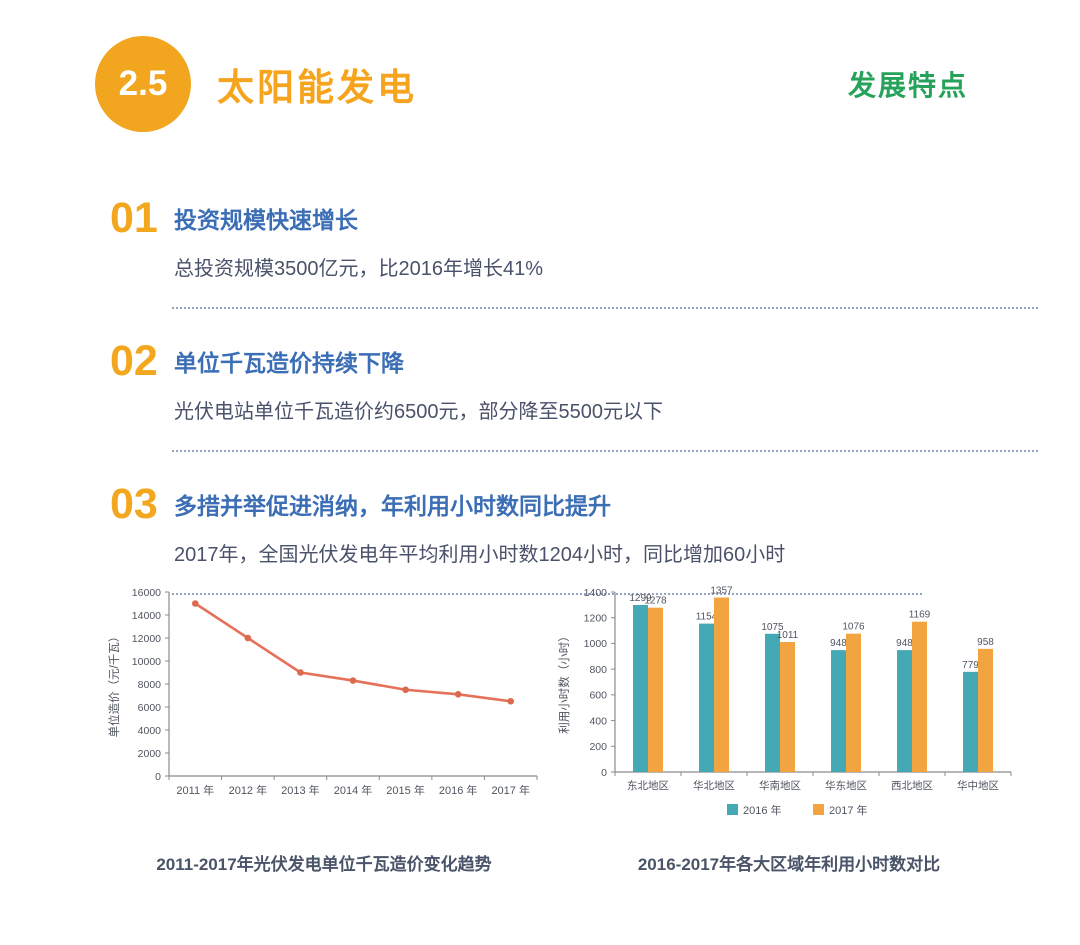 The height and width of the screenshot is (945, 1080). I want to click on svg-text: 华中地区, so click(978, 785).